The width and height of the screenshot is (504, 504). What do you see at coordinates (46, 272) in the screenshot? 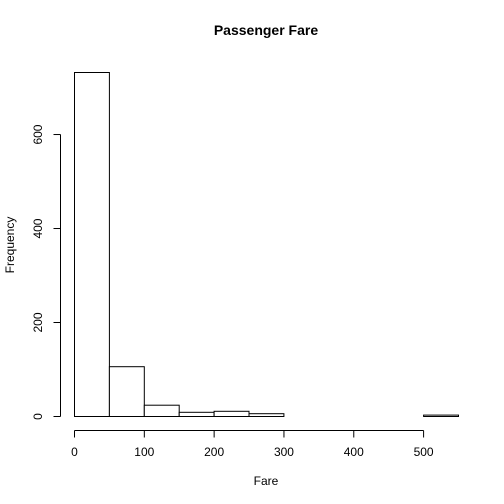
I see `y-axis: 0 200 400 600` at bounding box center [46, 272].